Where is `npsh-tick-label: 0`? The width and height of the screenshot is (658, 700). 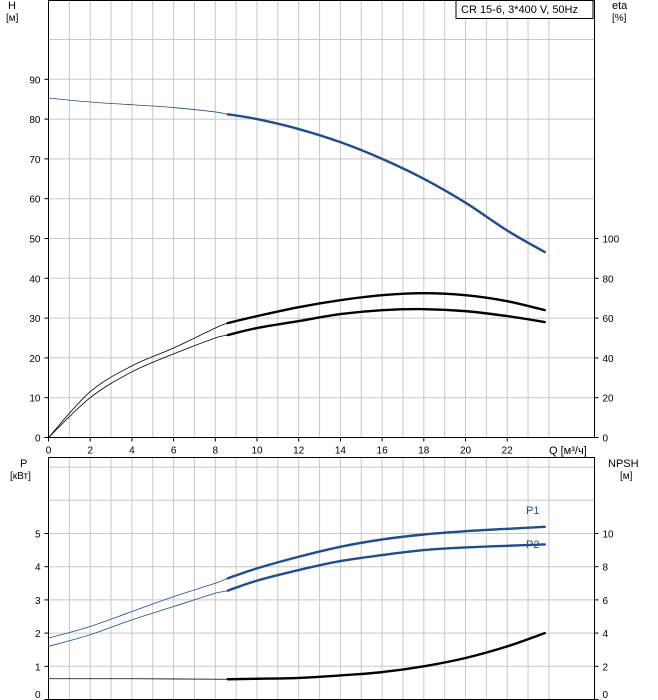 npsh-tick-label: 0 is located at coordinates (606, 695).